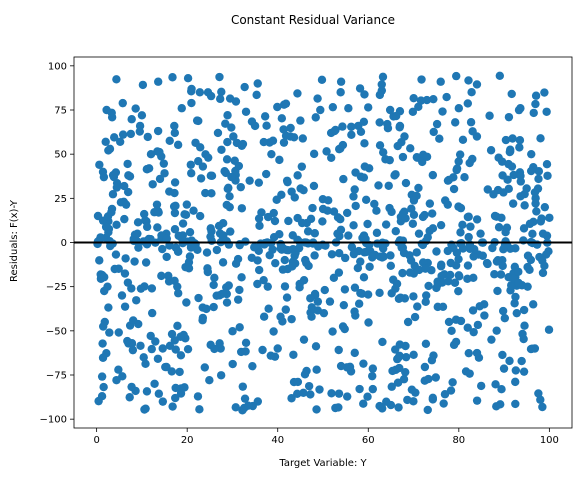 This screenshot has width=587, height=479. Describe the element at coordinates (56, 287) in the screenshot. I see `y-tick-label: −25` at that location.